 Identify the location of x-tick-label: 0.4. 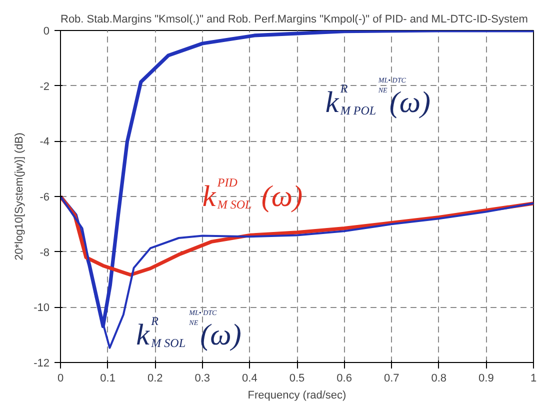
(250, 378).